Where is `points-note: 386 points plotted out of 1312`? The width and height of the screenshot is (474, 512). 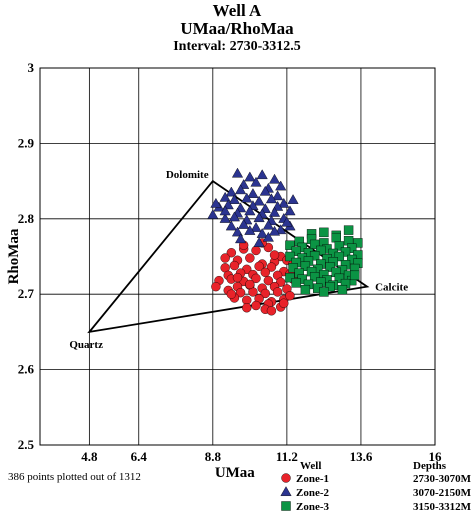 points-note: 386 points plotted out of 1312 is located at coordinates (74, 477).